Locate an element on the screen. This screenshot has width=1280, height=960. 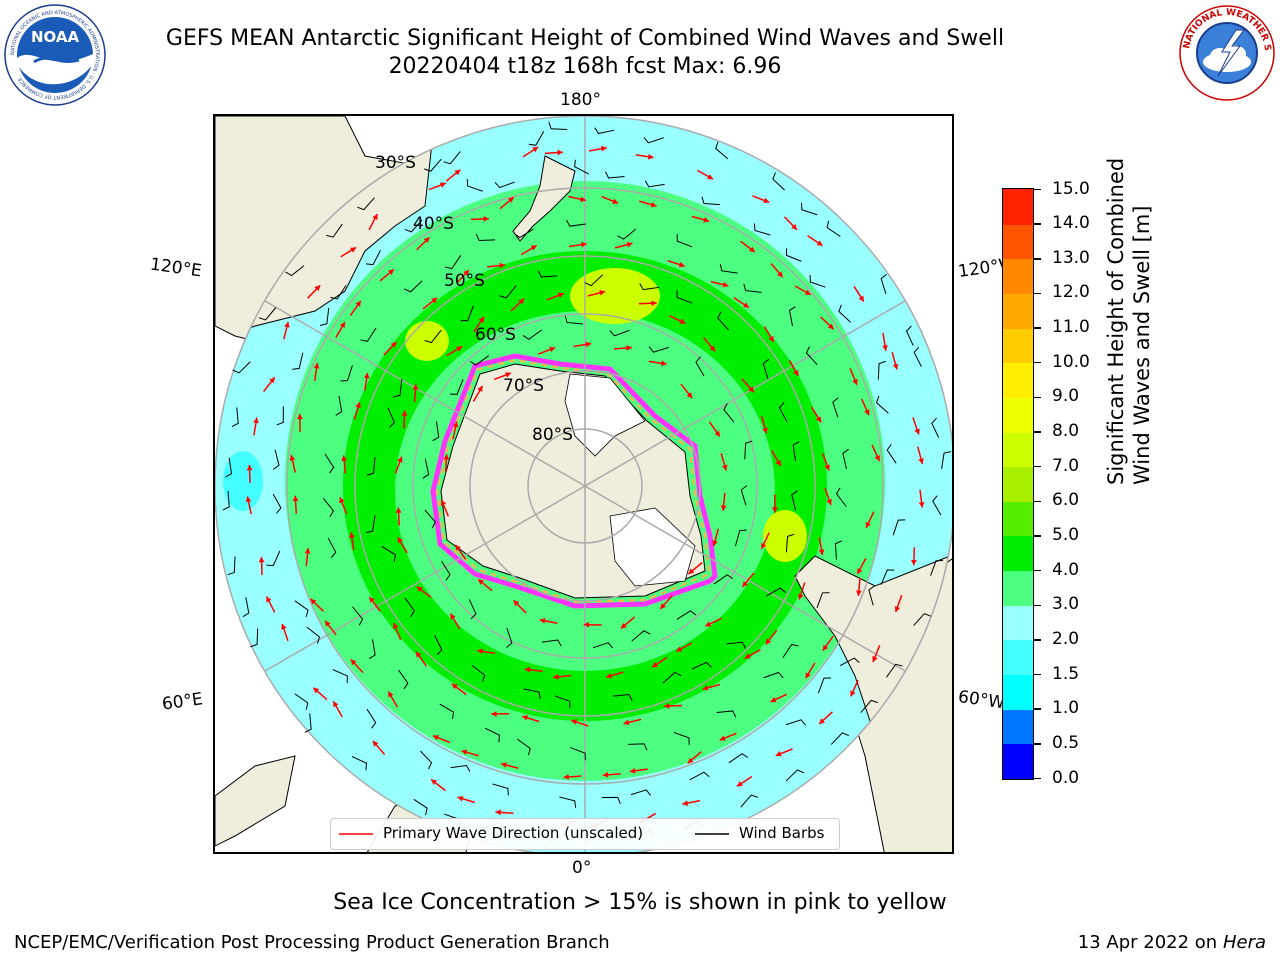
lat-label-30s: 30°S is located at coordinates (395, 163).